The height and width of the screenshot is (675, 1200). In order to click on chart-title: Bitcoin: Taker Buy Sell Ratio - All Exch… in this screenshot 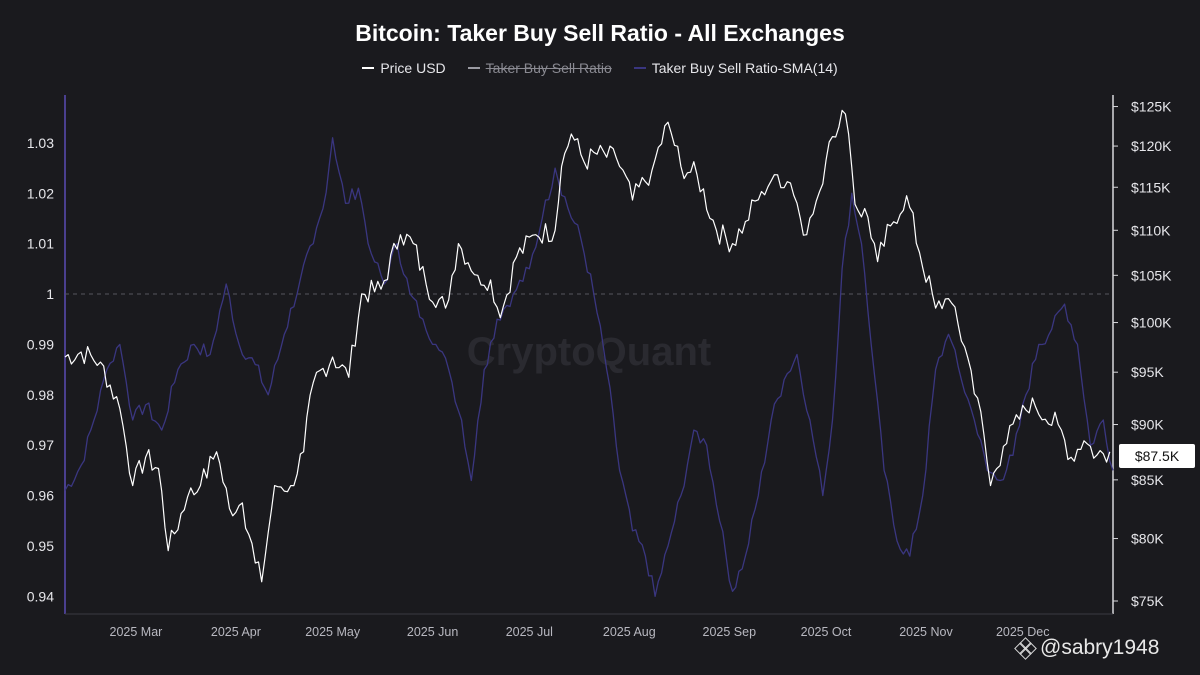, I will do `click(600, 33)`.